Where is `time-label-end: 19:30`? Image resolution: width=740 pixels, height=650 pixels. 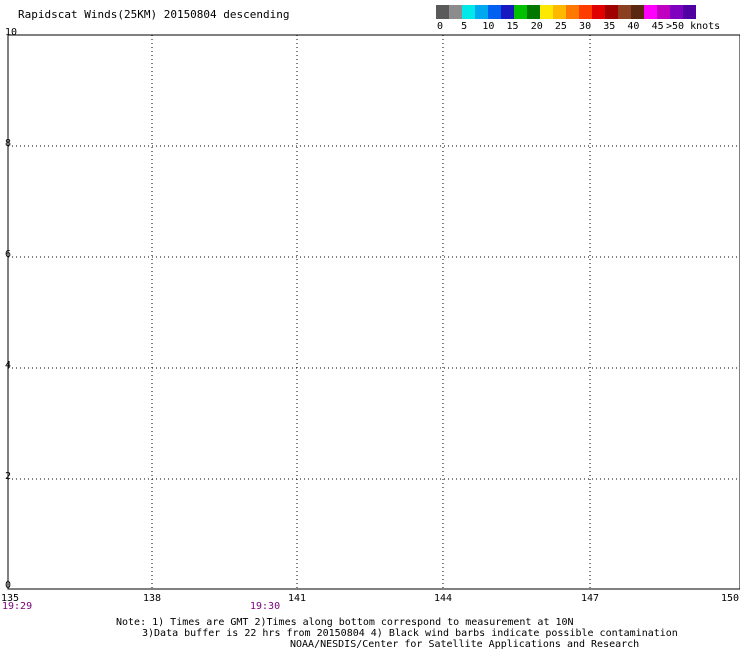
time-label-end: 19:30 is located at coordinates (265, 606).